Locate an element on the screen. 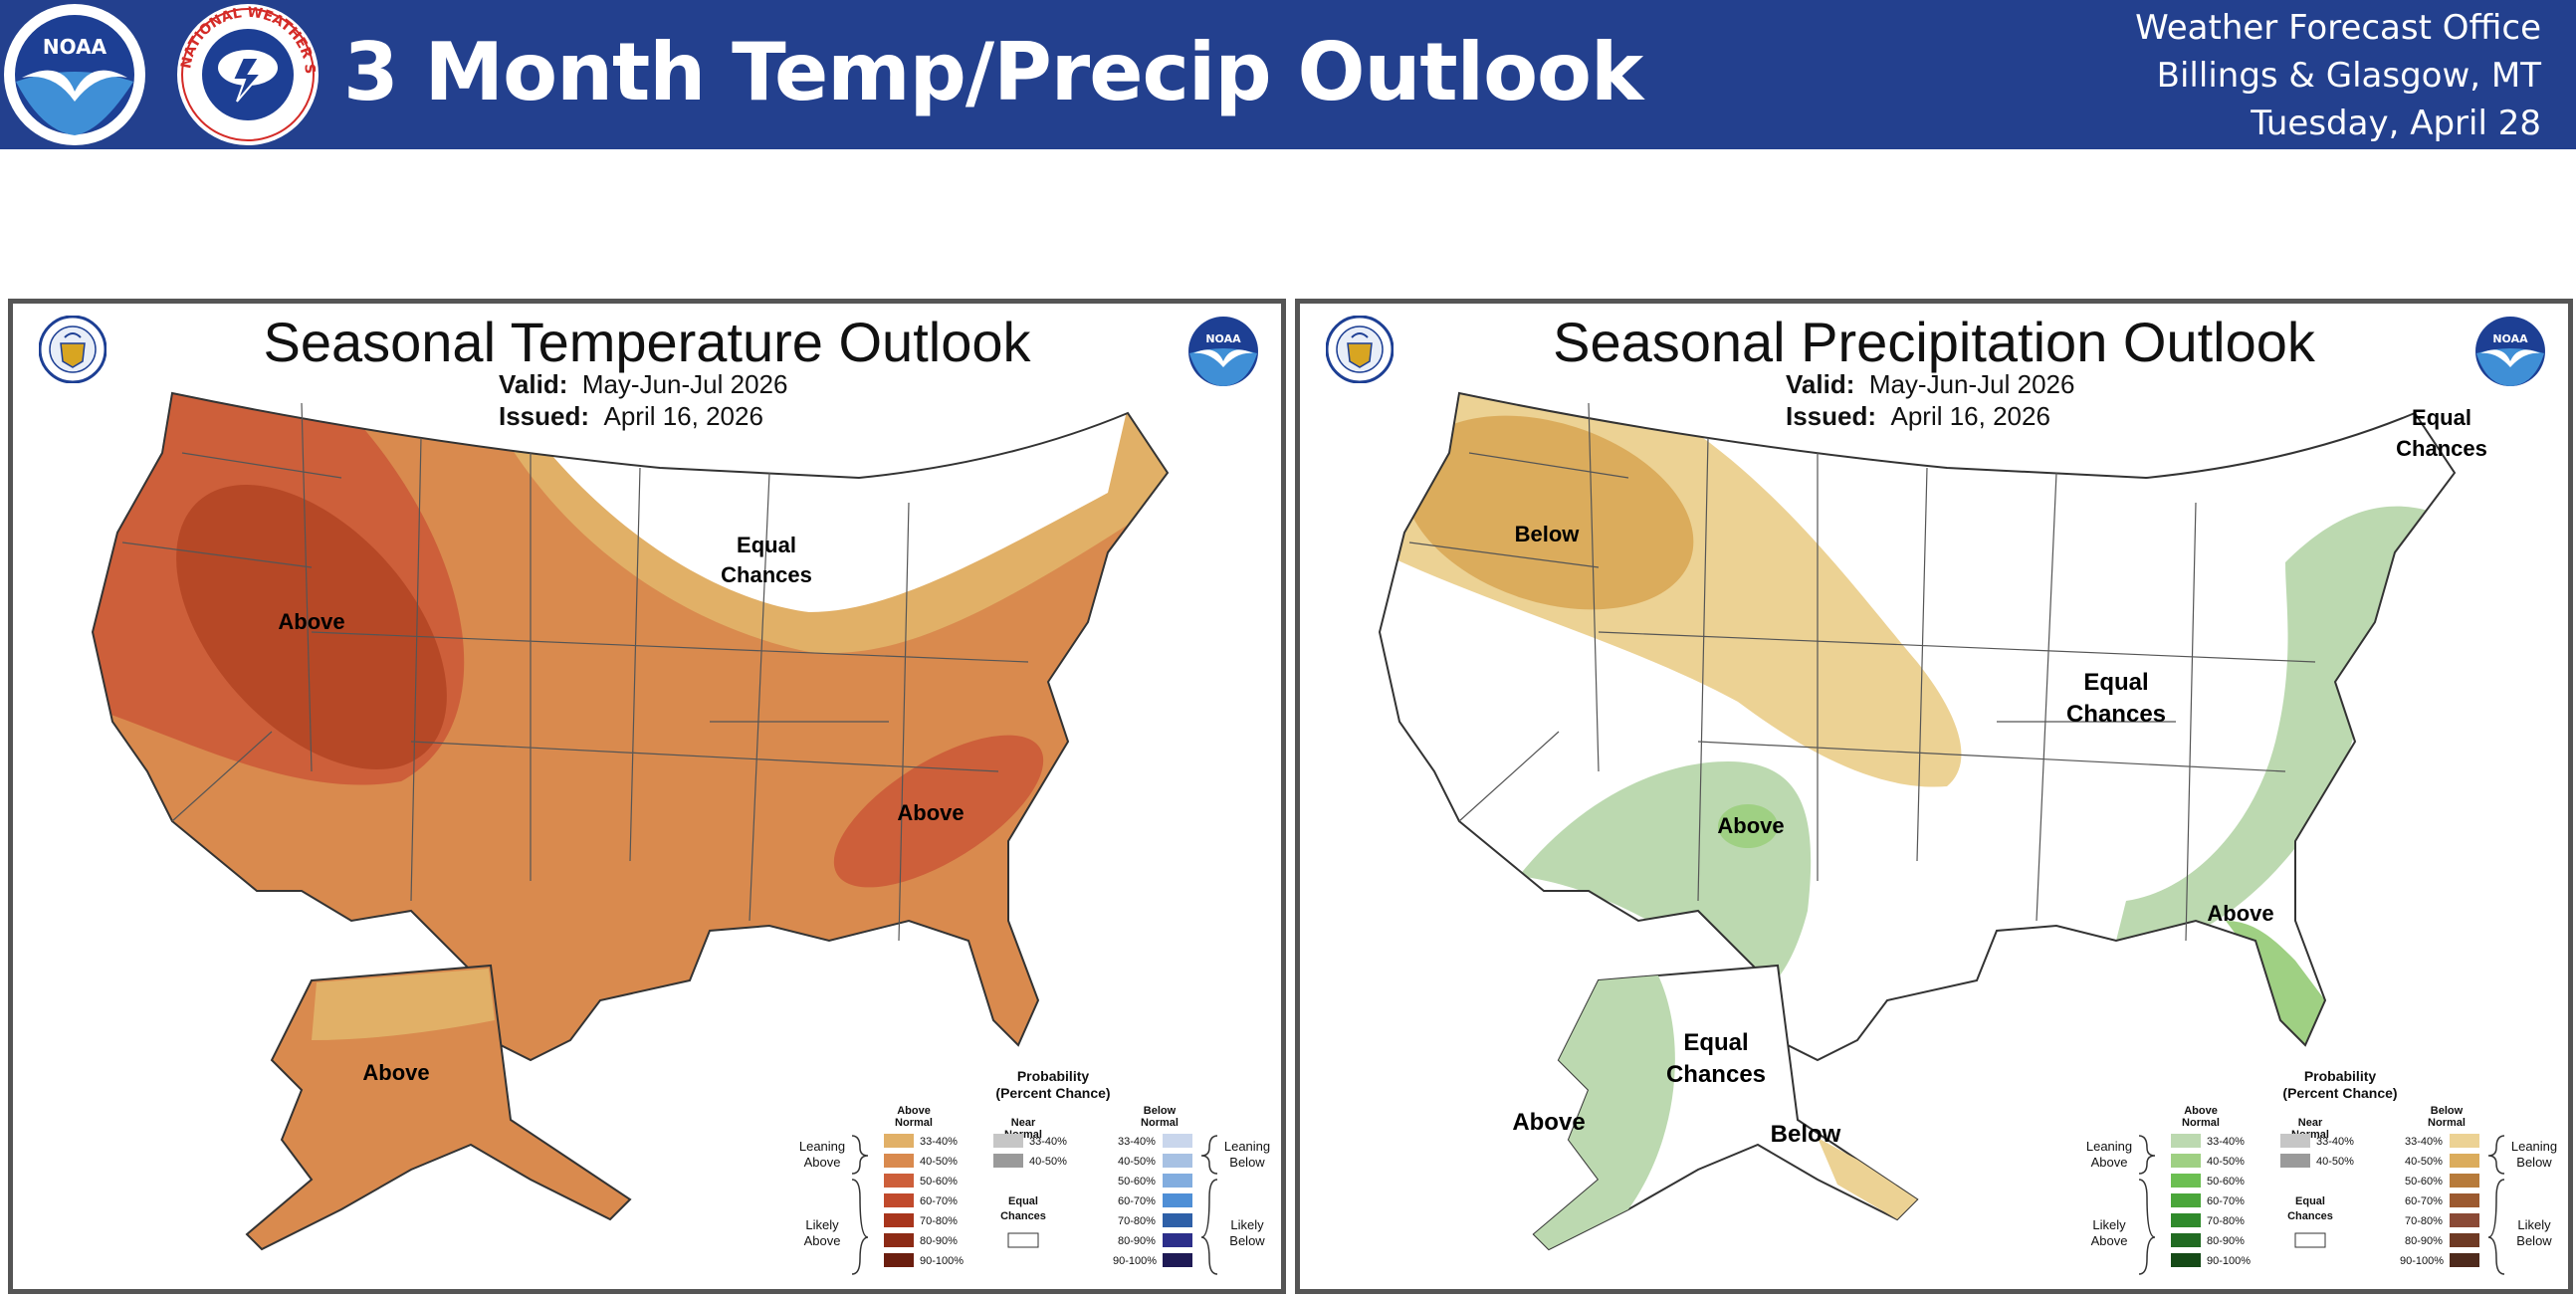 The height and width of the screenshot is (1296, 2576). precipitation-issued: Issued: April 16, 2026 is located at coordinates (1918, 416).